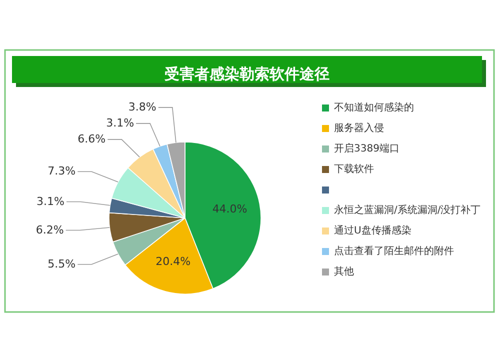 This screenshot has width=500, height=362. What do you see at coordinates (373, 230) in the screenshot?
I see `legend-label: 通过U盘传播感染` at bounding box center [373, 230].